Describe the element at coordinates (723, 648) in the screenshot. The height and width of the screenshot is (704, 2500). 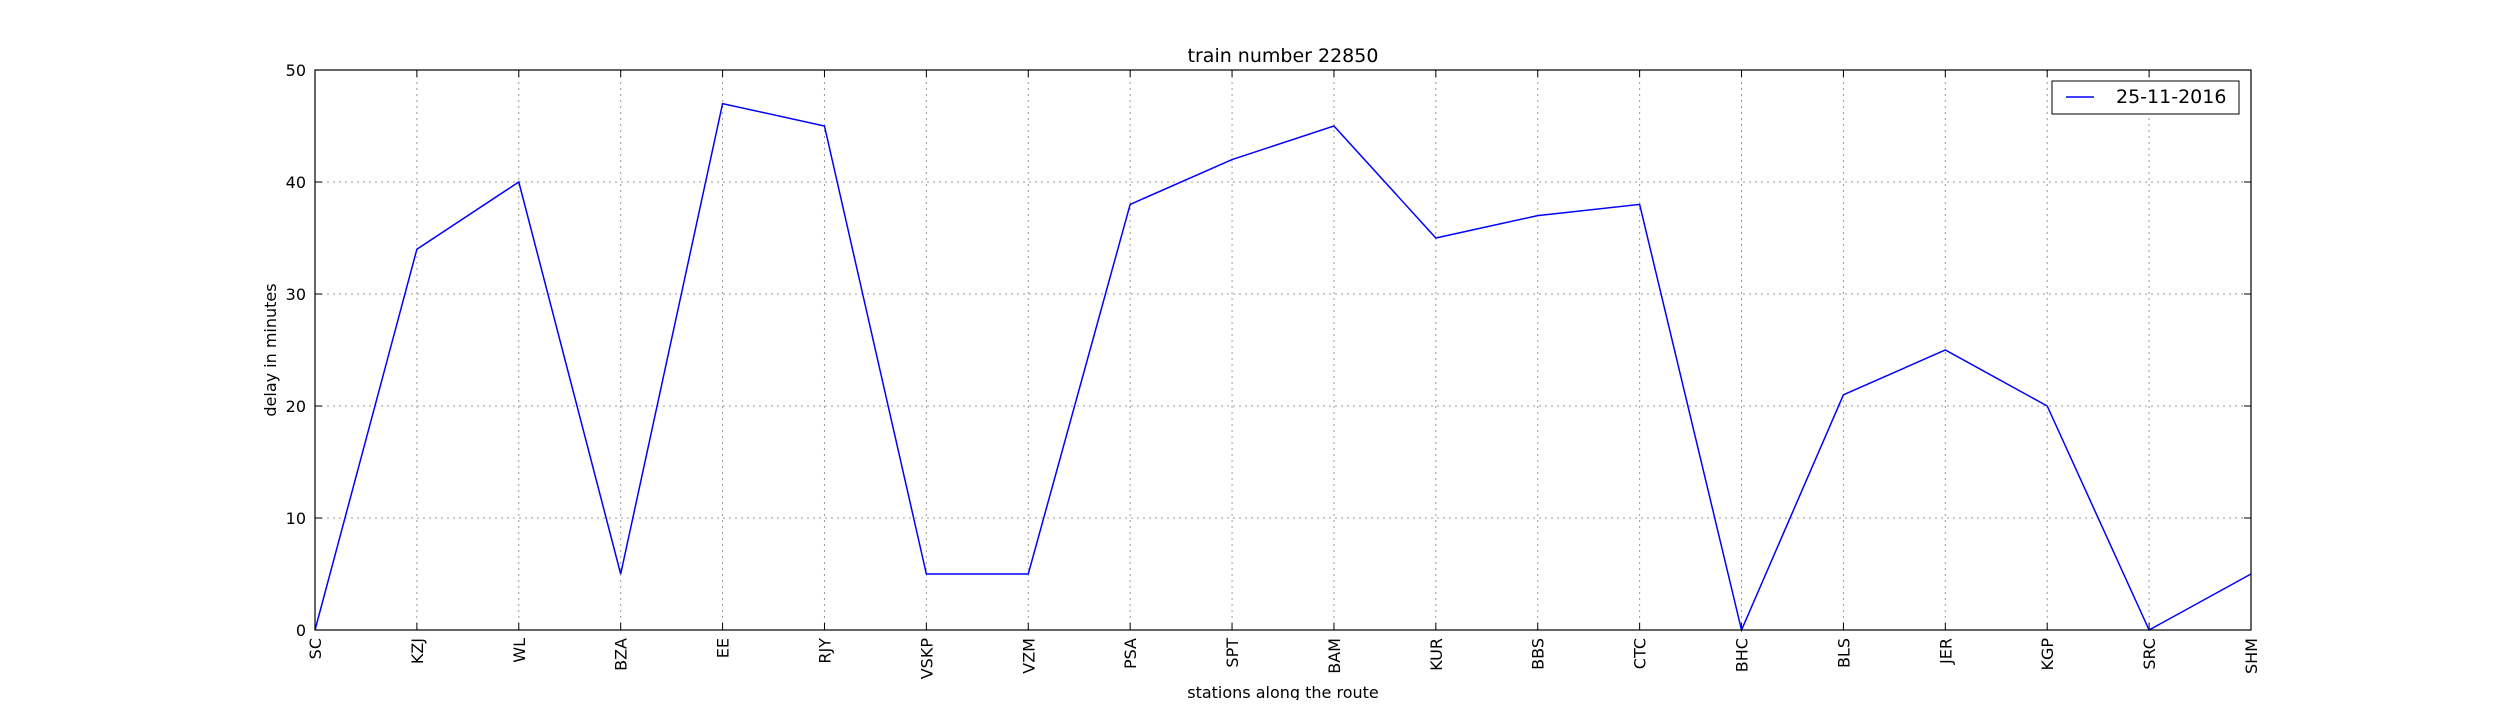
I see `x-tick-label: EE` at that location.